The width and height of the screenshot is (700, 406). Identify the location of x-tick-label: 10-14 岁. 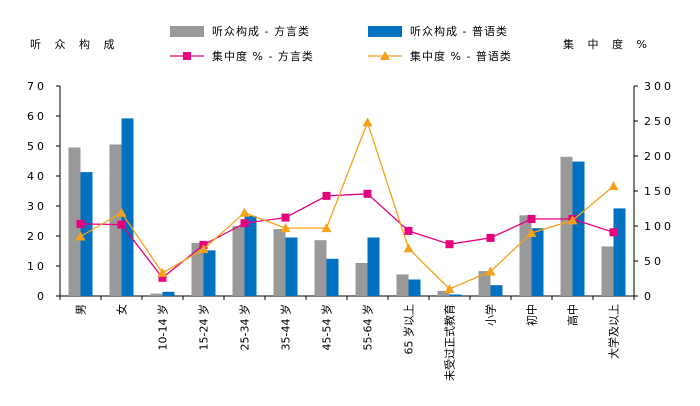
(163, 327).